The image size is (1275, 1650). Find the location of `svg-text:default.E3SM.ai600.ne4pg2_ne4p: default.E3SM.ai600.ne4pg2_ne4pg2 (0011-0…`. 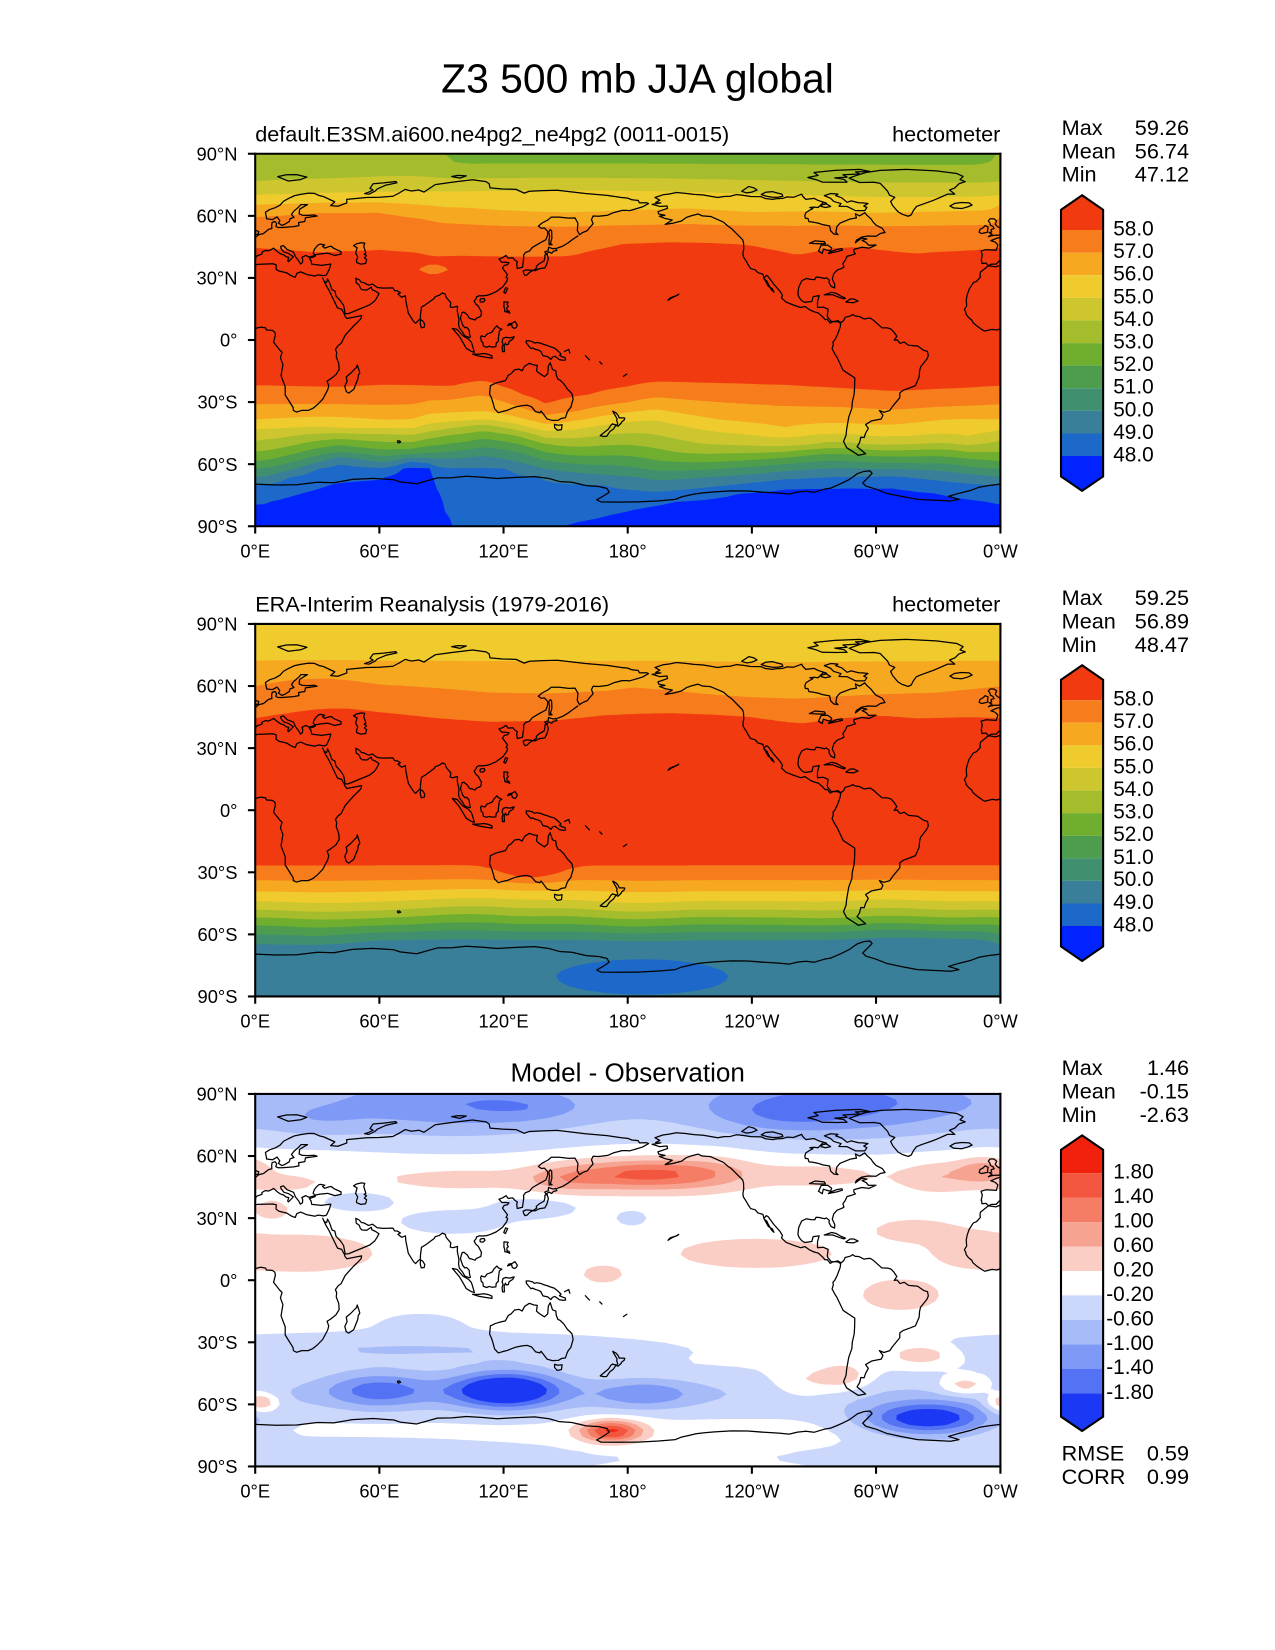

svg-text:default.E3SM.ai600.ne4pg2_ne4p: default.E3SM.ai600.ne4pg2_ne4pg2 (0011-0… is located at coordinates (492, 133).